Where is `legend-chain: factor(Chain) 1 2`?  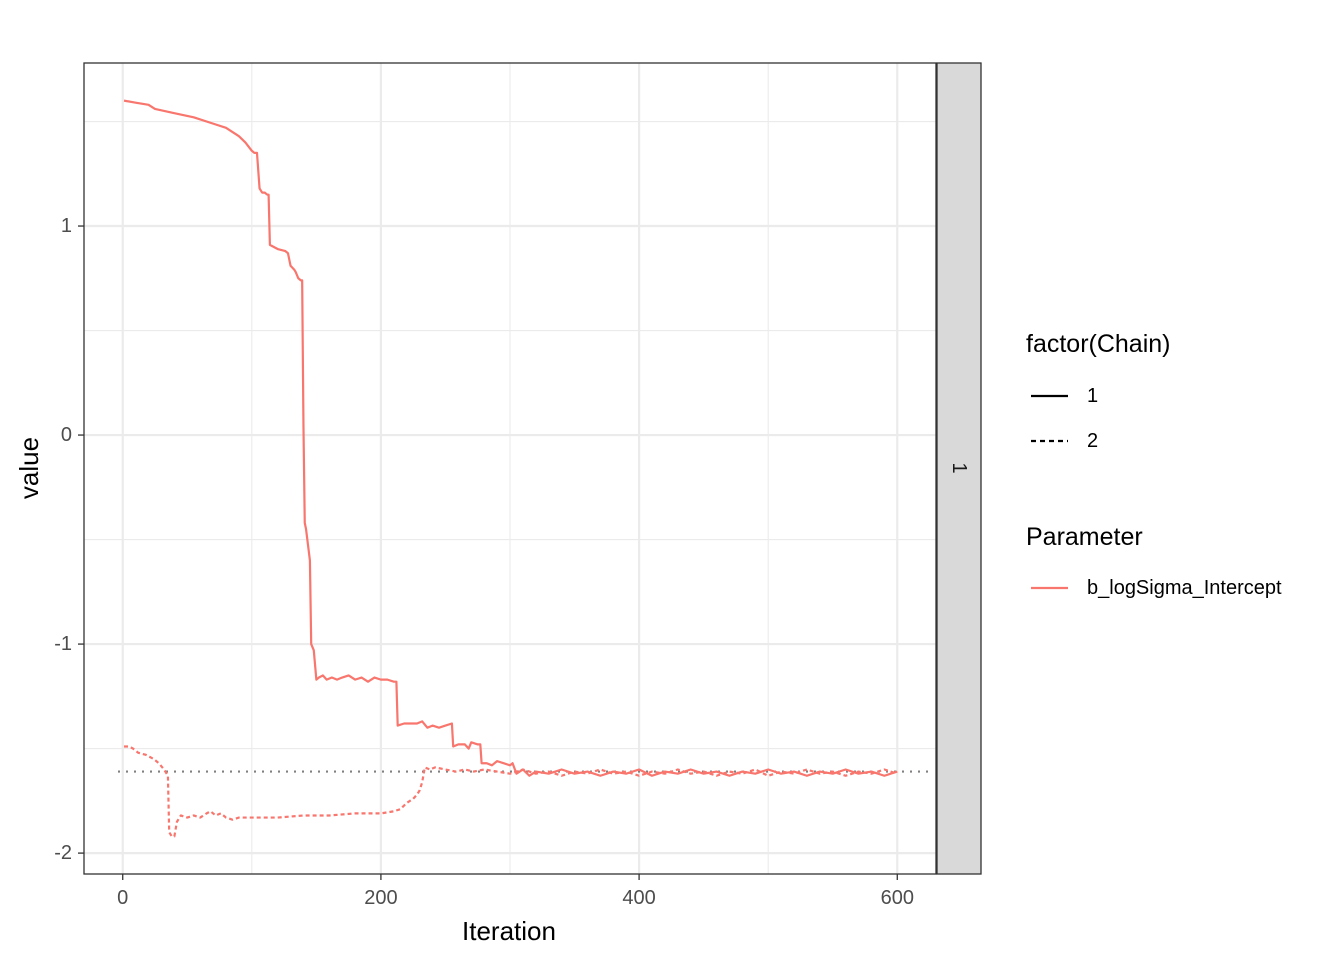
legend-chain: factor(Chain) 1 2 is located at coordinates (1098, 391).